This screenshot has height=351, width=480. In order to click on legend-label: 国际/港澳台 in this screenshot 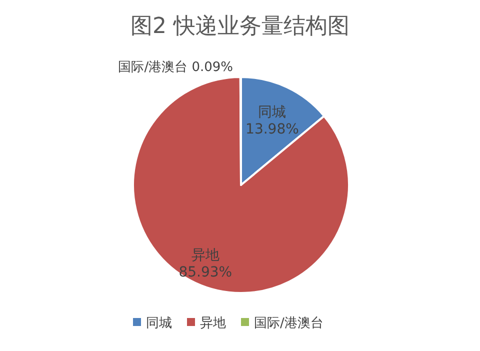, I will do `click(289, 323)`.